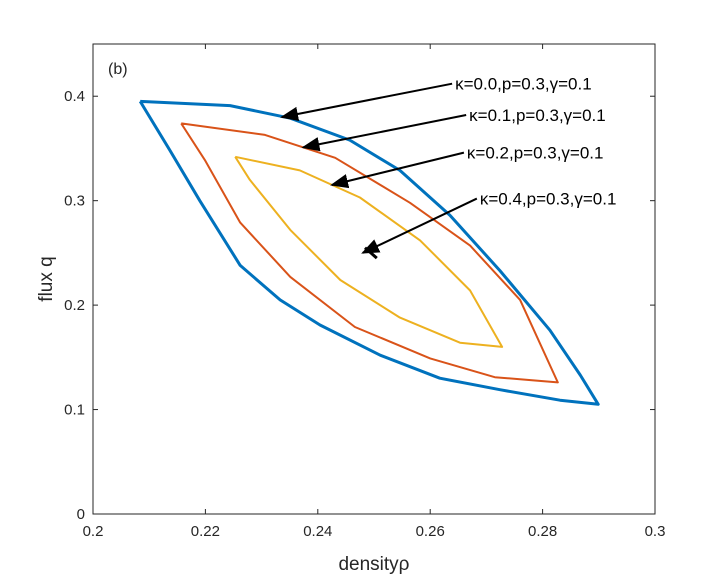 This screenshot has width=715, height=578. Describe the element at coordinates (74, 305) in the screenshot. I see `y-tick-label: 0.2` at that location.